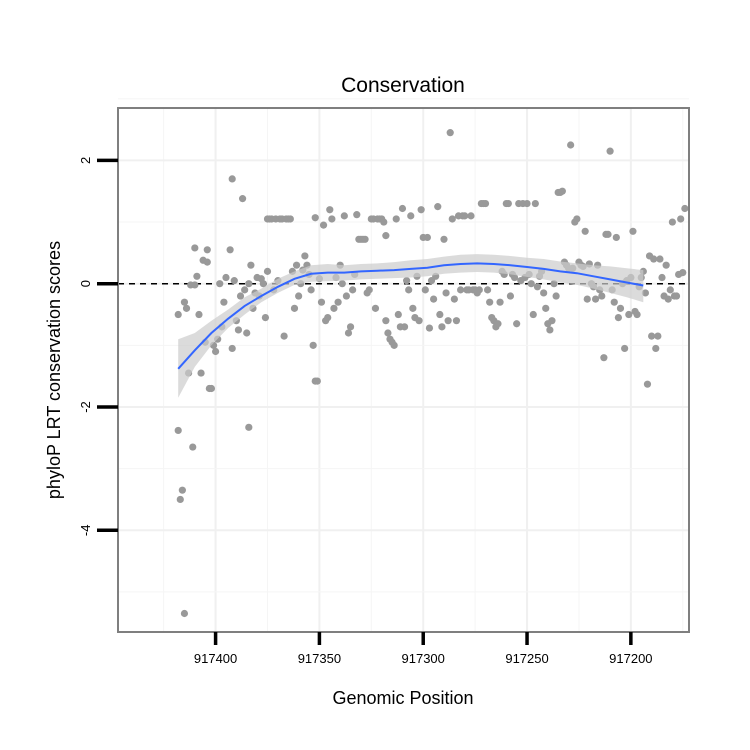  I want to click on confidence-band-area, so click(411, 326).